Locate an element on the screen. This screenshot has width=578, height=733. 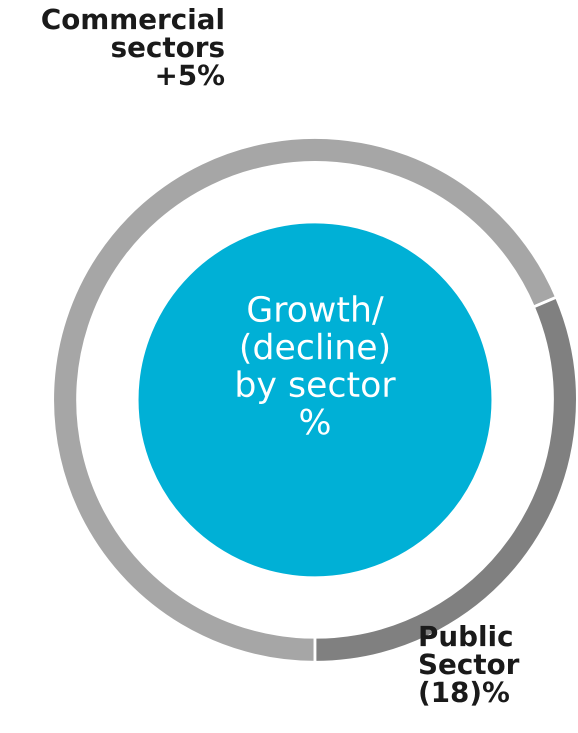
text: Growth/ (decline) by sector % is located at coordinates (317, 365).